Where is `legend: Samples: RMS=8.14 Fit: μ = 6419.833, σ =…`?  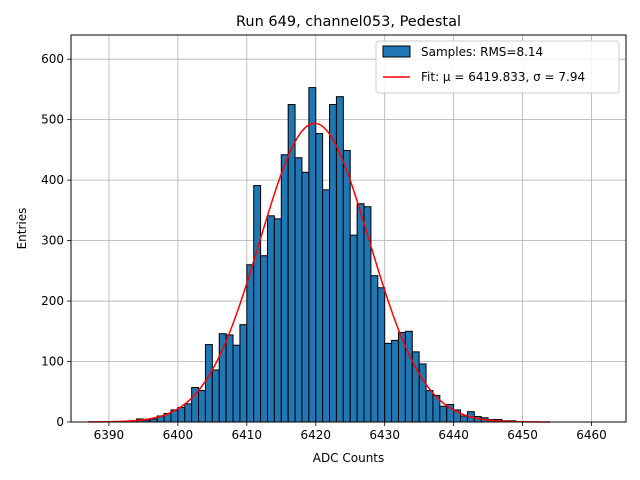
legend: Samples: RMS=8.14 Fit: μ = 6419.833, σ =… is located at coordinates (497, 67).